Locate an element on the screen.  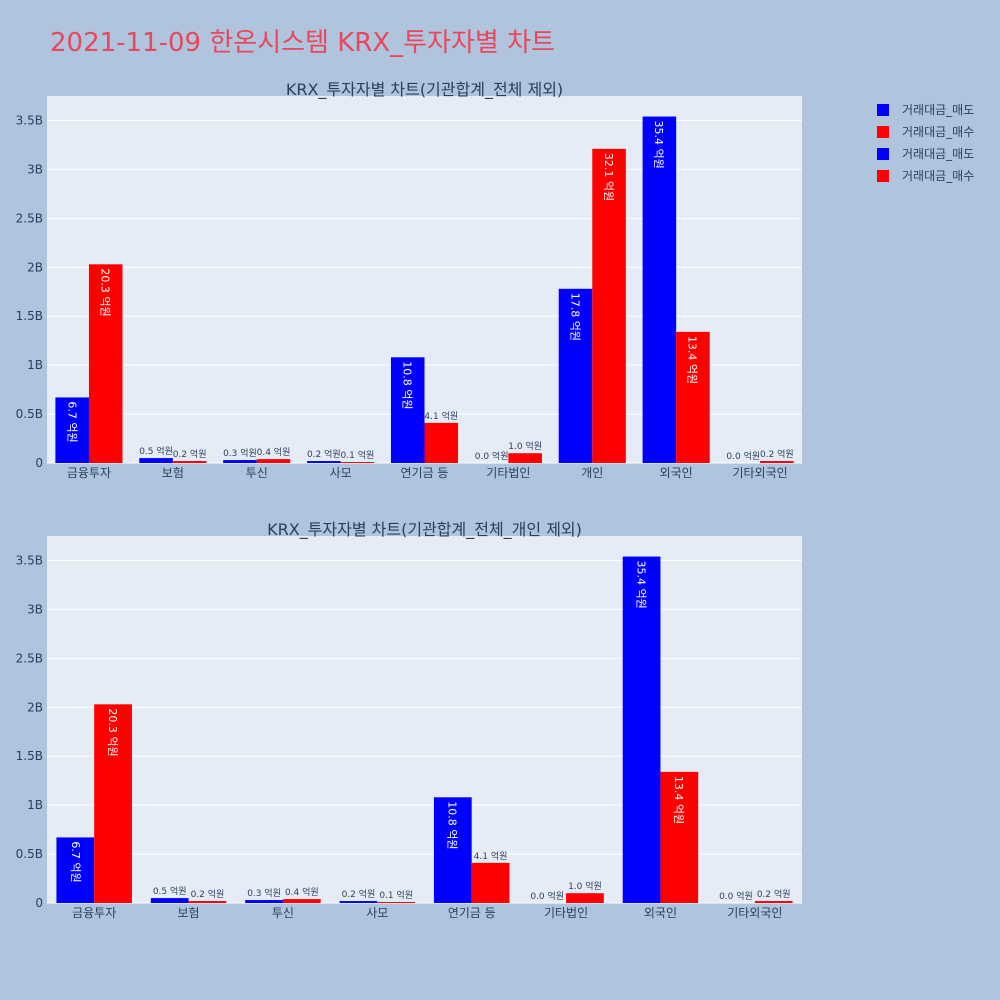
y-tick-label: 1B is located at coordinates (35, 805).